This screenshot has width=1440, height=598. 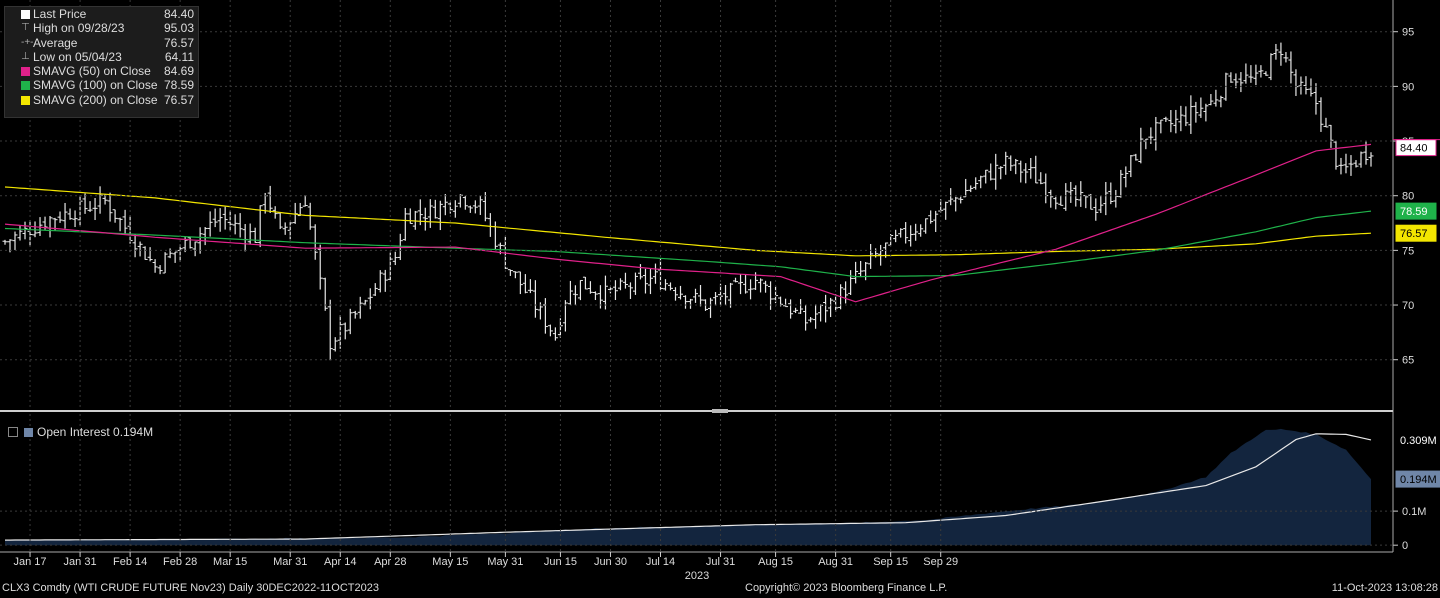 I want to click on x-tick-label: Jan 31, so click(x=80, y=562).